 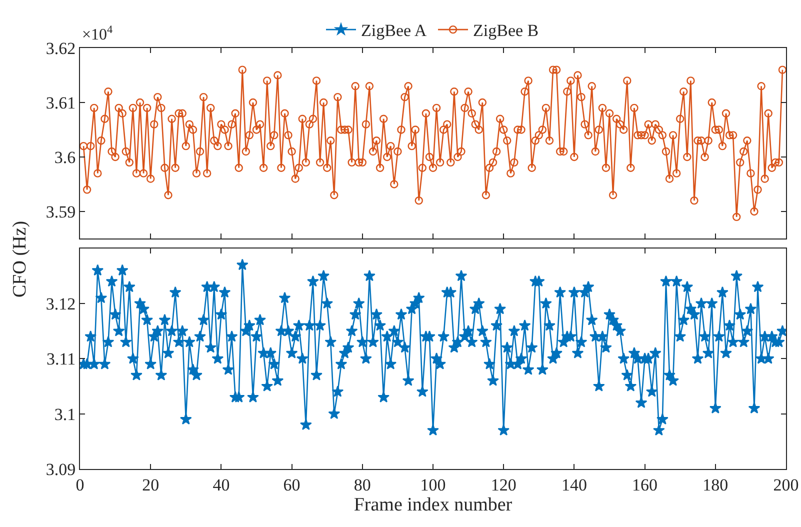 I want to click on x-tick-label: 160, so click(x=645, y=484).